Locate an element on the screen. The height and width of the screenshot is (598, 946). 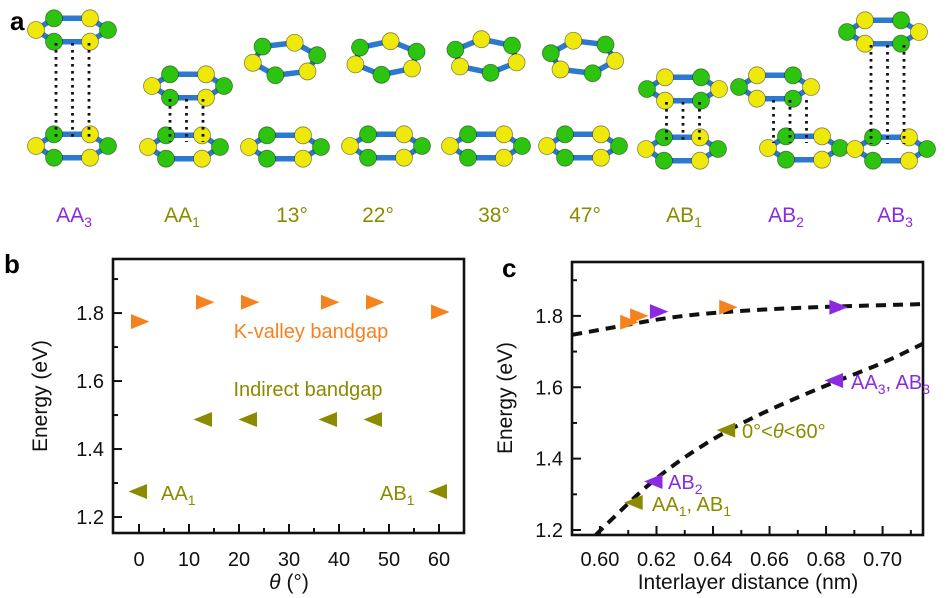
panel-letter-c: c is located at coordinates (509, 268).